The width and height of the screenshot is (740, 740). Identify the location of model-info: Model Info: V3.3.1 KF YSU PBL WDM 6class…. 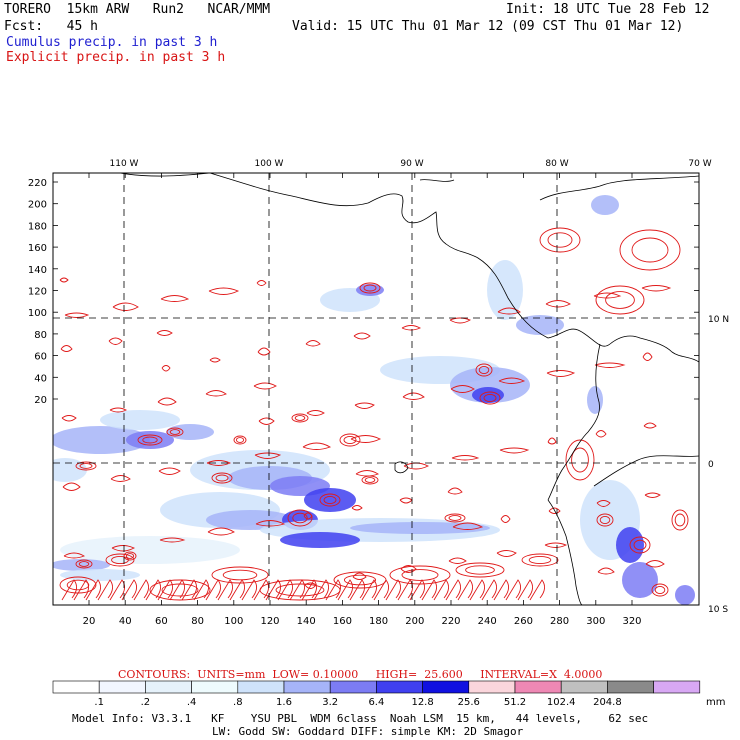
(360, 718).